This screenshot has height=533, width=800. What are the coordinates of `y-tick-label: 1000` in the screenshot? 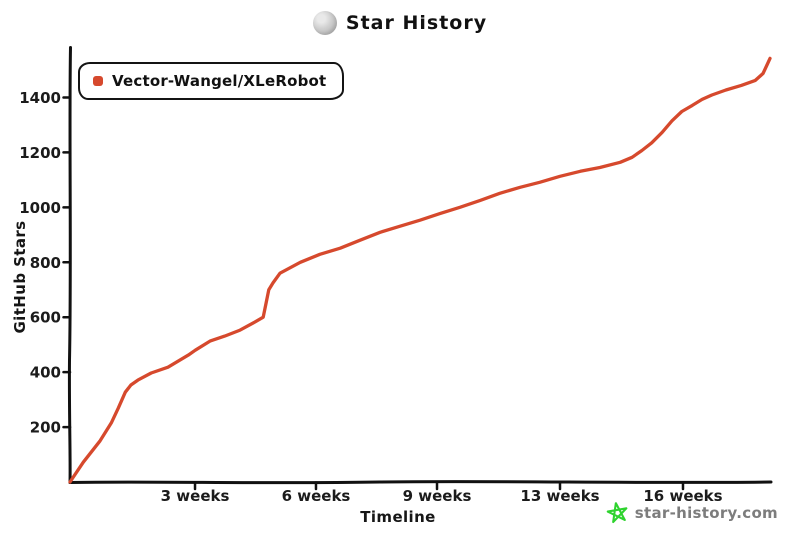 It's located at (40, 208).